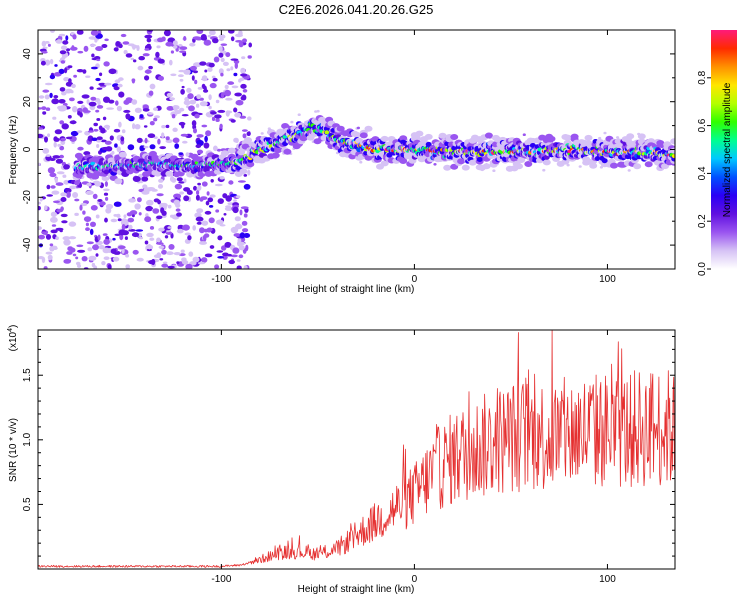 The width and height of the screenshot is (750, 600). Describe the element at coordinates (702, 221) in the screenshot. I see `colorbar-tick-label: 0.2` at that location.